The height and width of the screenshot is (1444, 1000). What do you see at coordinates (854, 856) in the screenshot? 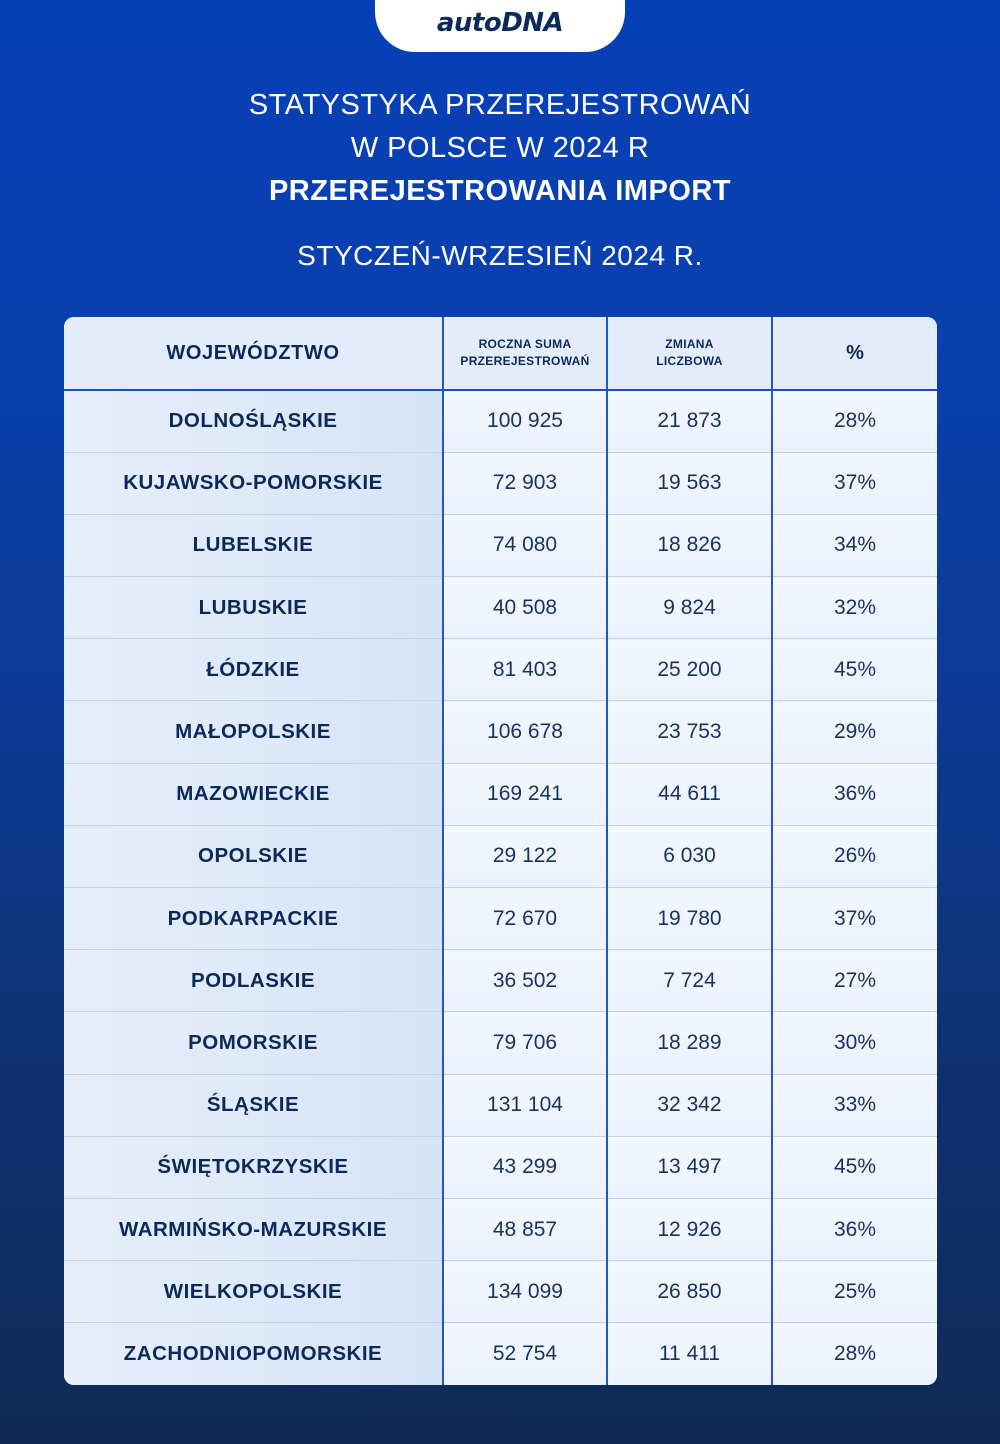
I see `percent-cell: 26%` at bounding box center [854, 856].